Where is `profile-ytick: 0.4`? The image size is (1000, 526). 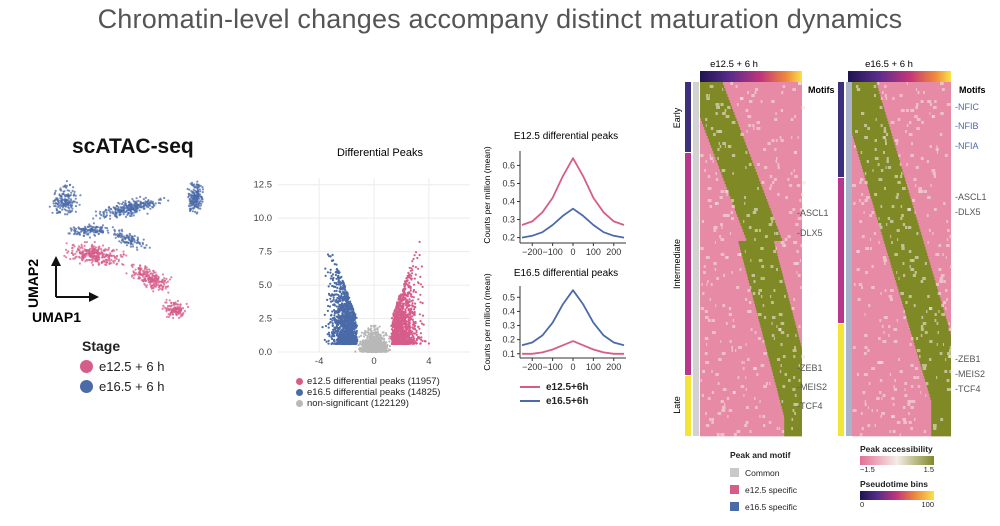 profile-ytick: 0.4 is located at coordinates (508, 202).